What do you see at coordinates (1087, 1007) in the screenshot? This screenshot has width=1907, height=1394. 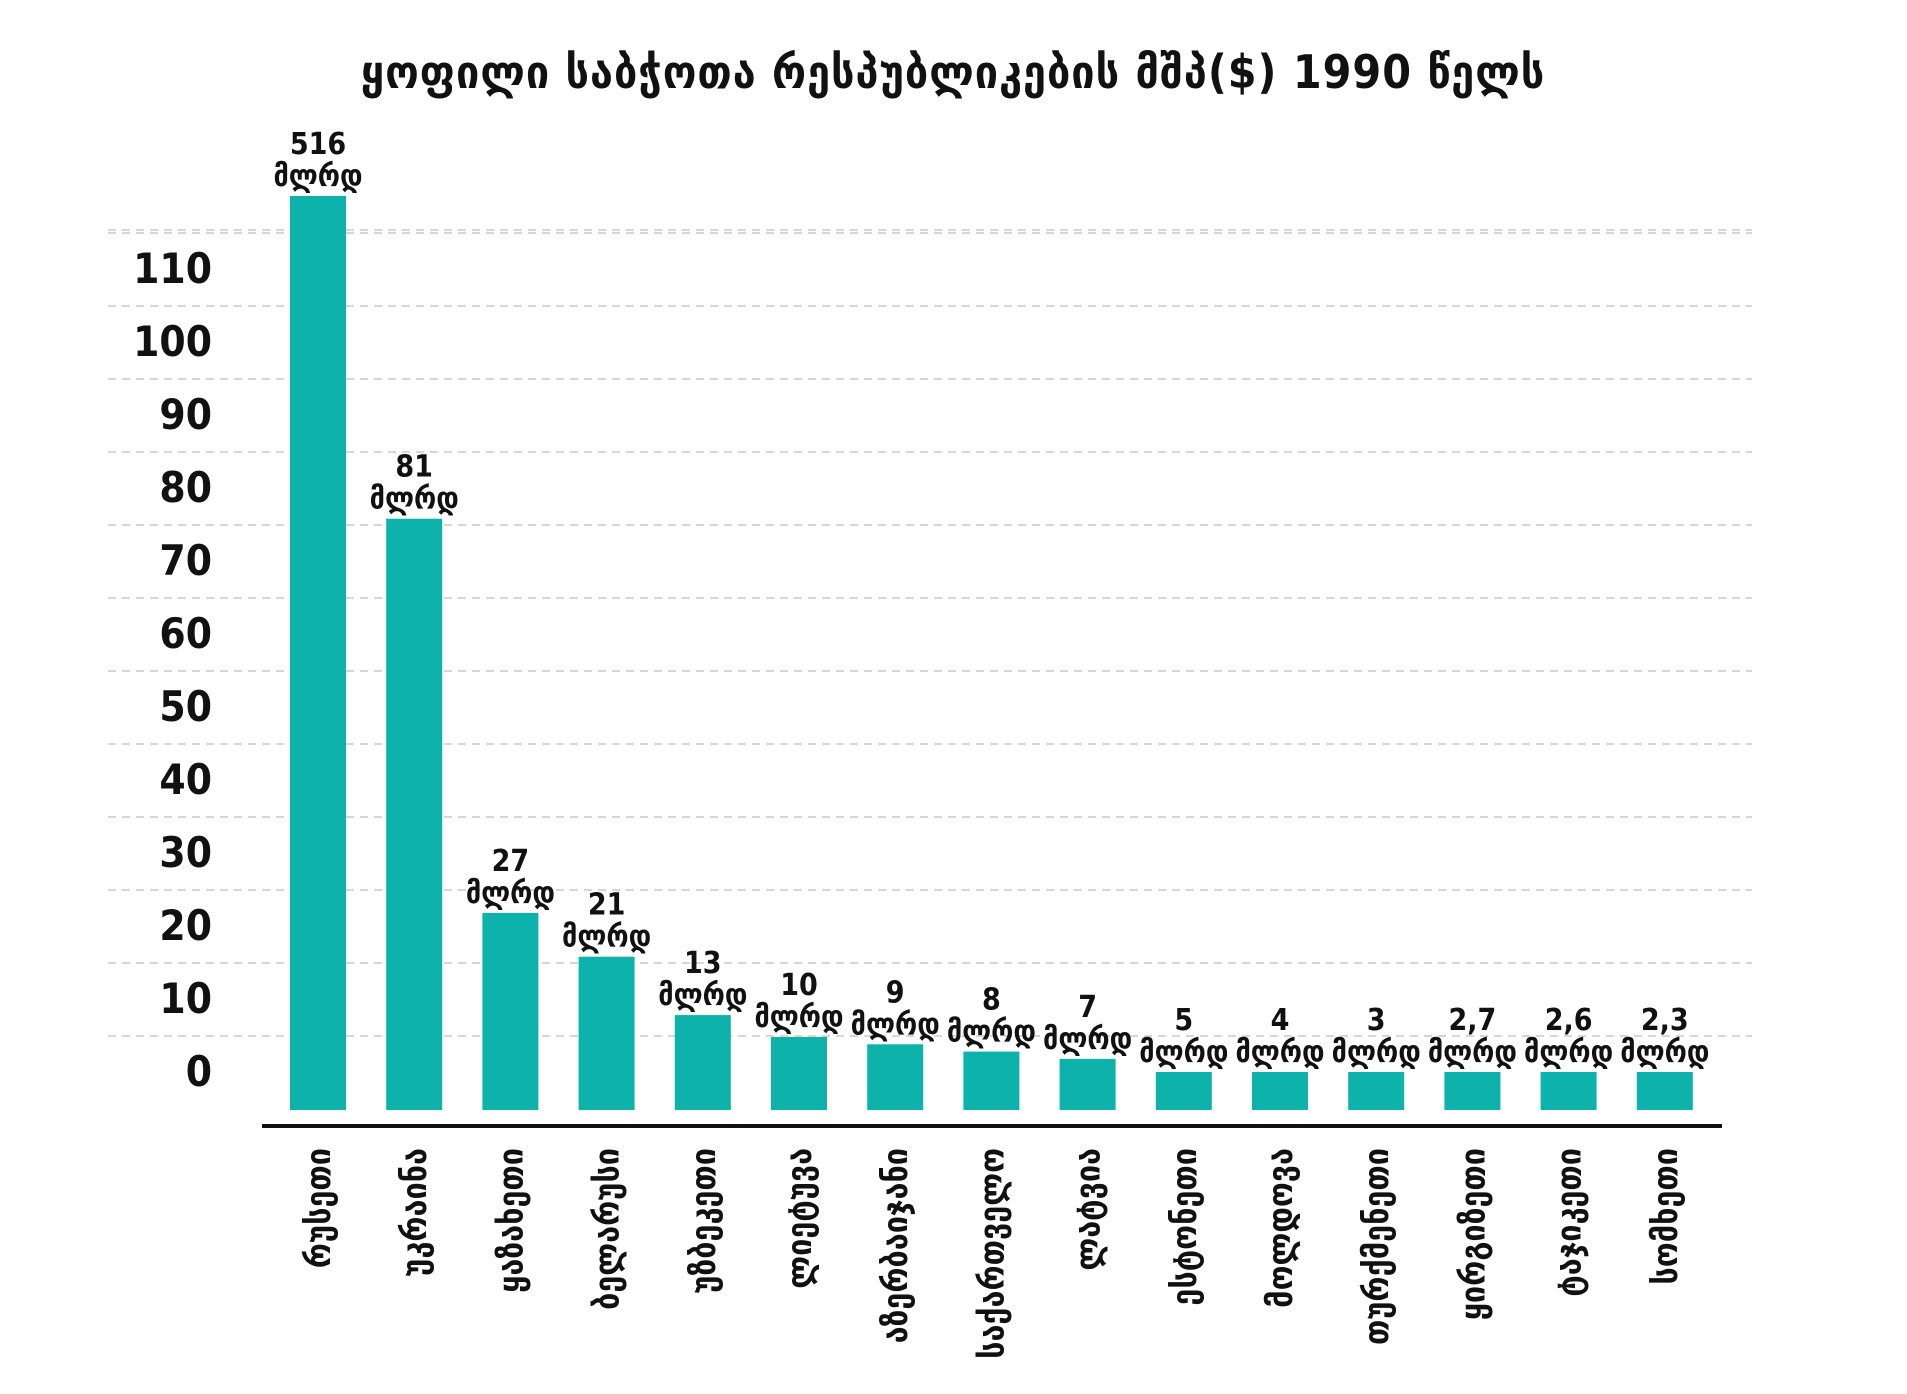 I see `data-label-value: 7` at bounding box center [1087, 1007].